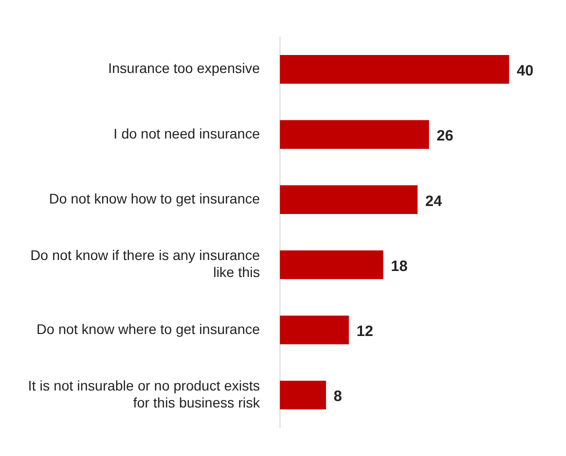  I want to click on y-tick-label: It is not insurable or no product exists for this business risk, so click(144, 393).